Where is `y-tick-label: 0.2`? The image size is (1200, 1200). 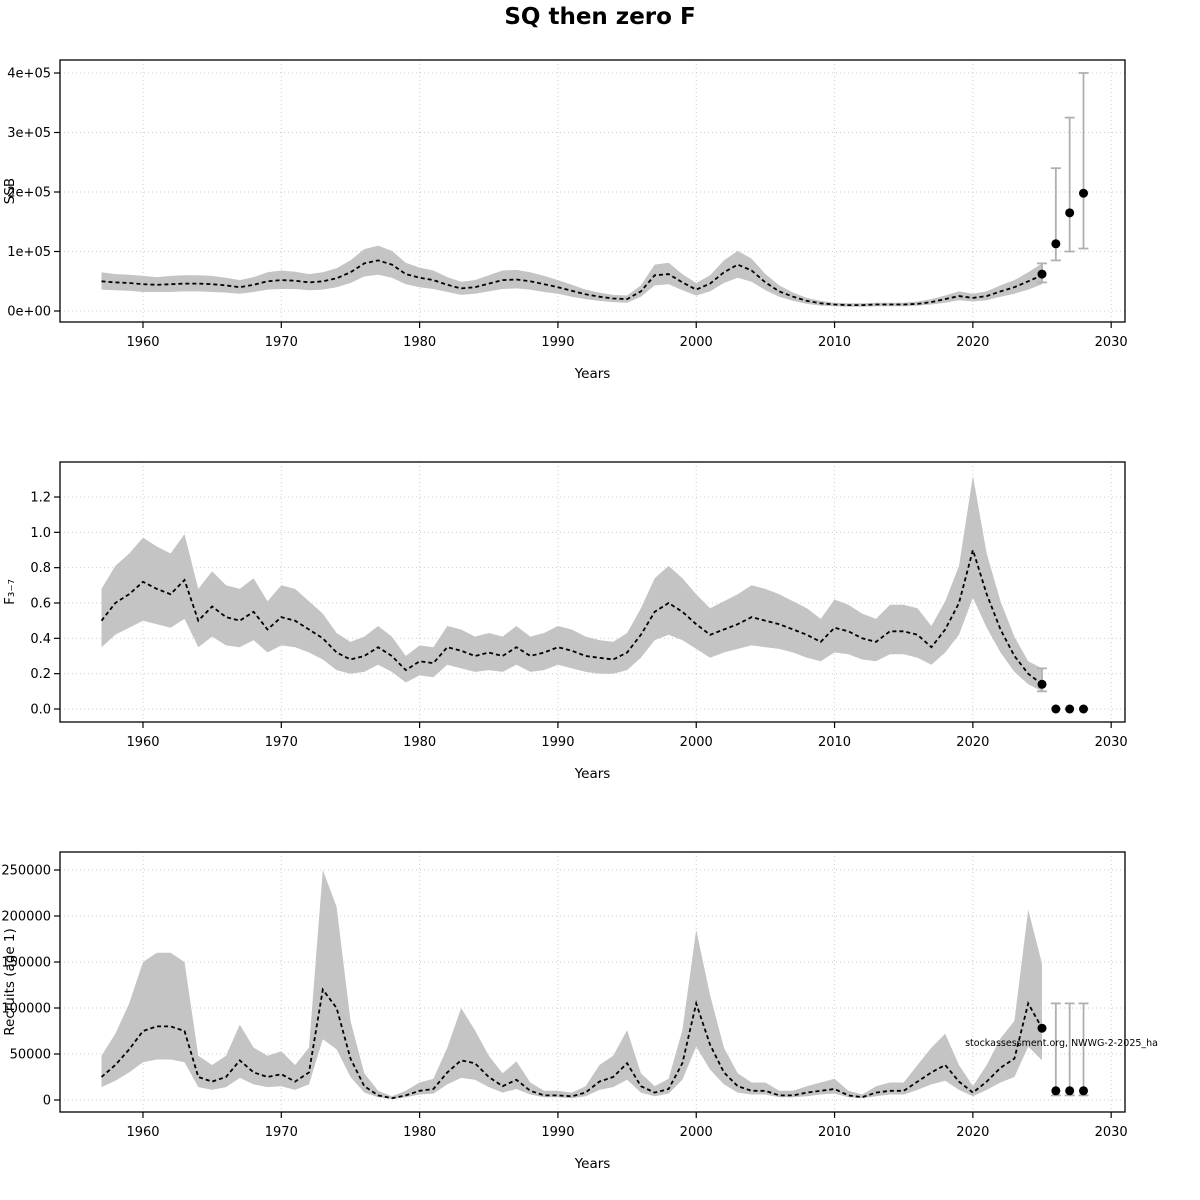 y-tick-label: 0.2 is located at coordinates (40, 674).